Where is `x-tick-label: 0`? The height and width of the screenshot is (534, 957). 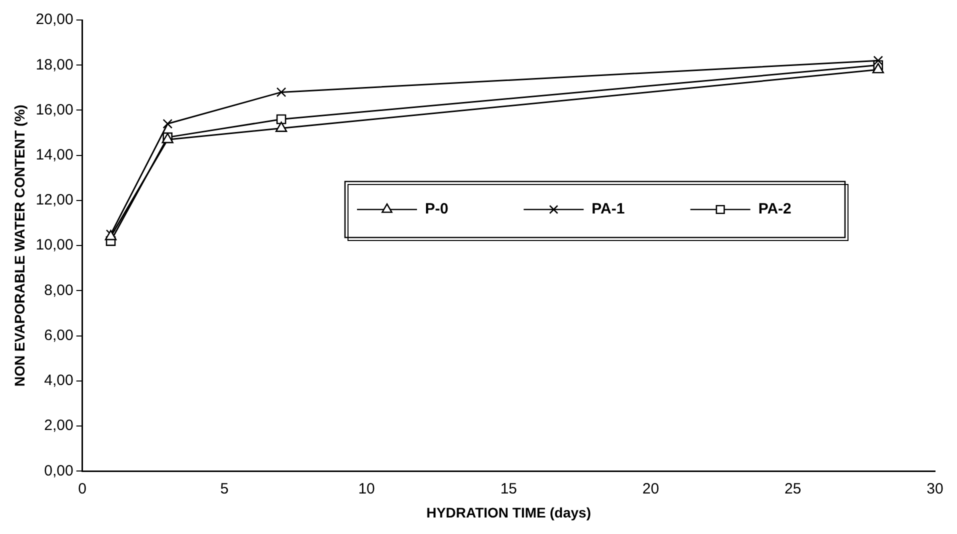
x-tick-label: 0 is located at coordinates (82, 489).